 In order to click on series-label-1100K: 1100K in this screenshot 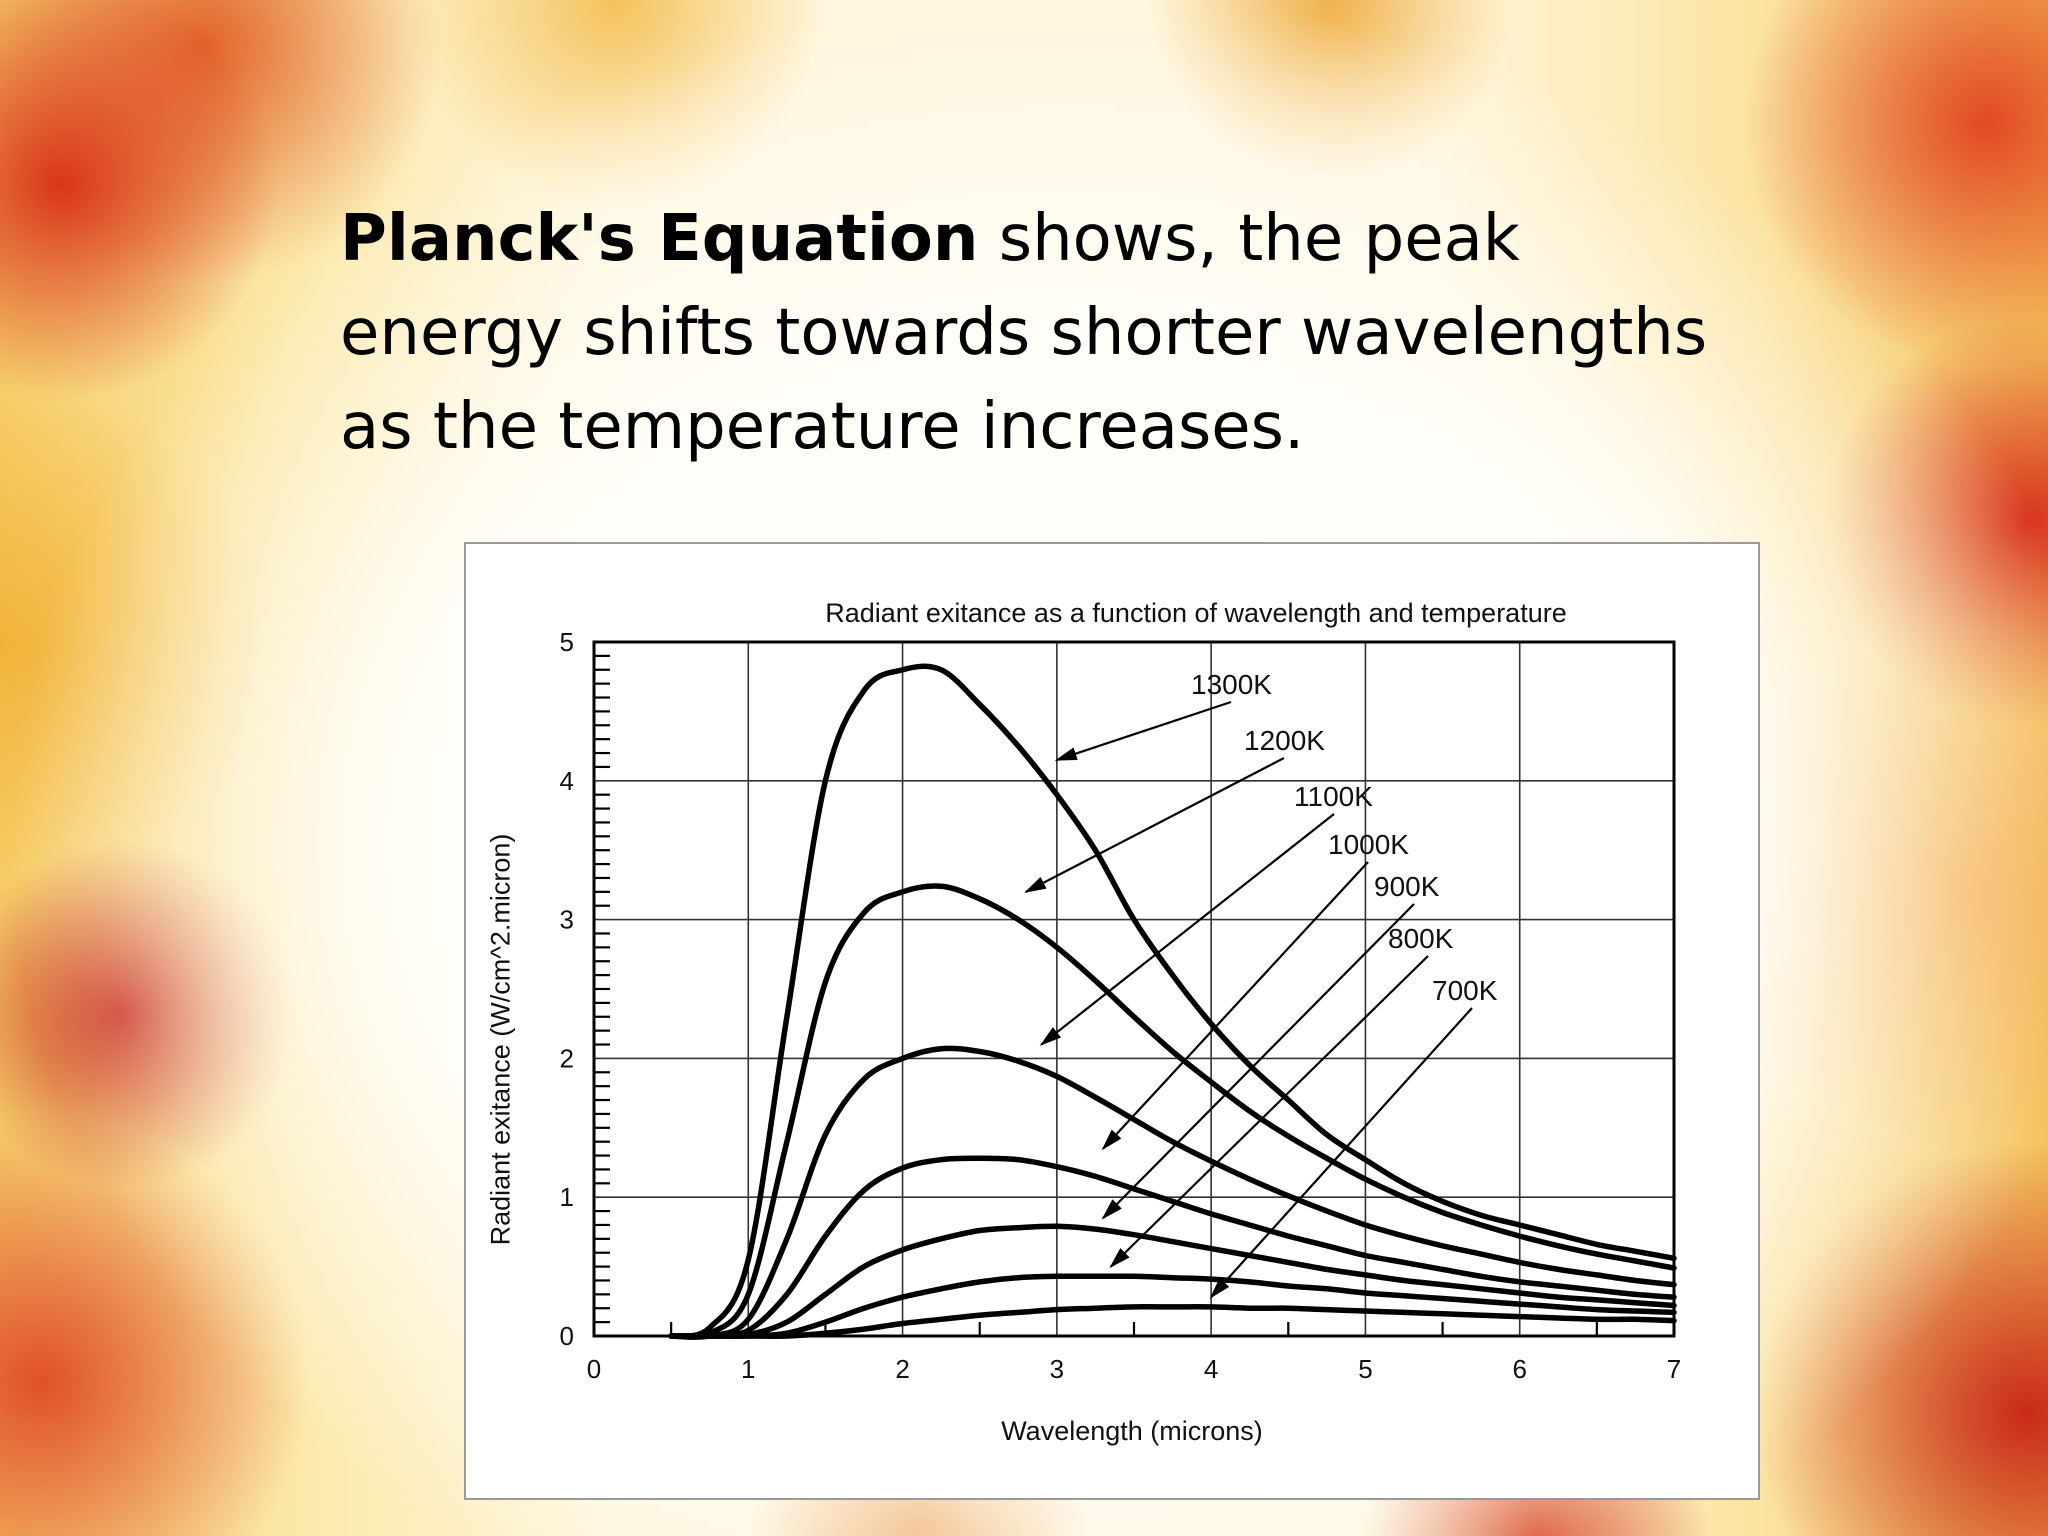, I will do `click(1333, 796)`.